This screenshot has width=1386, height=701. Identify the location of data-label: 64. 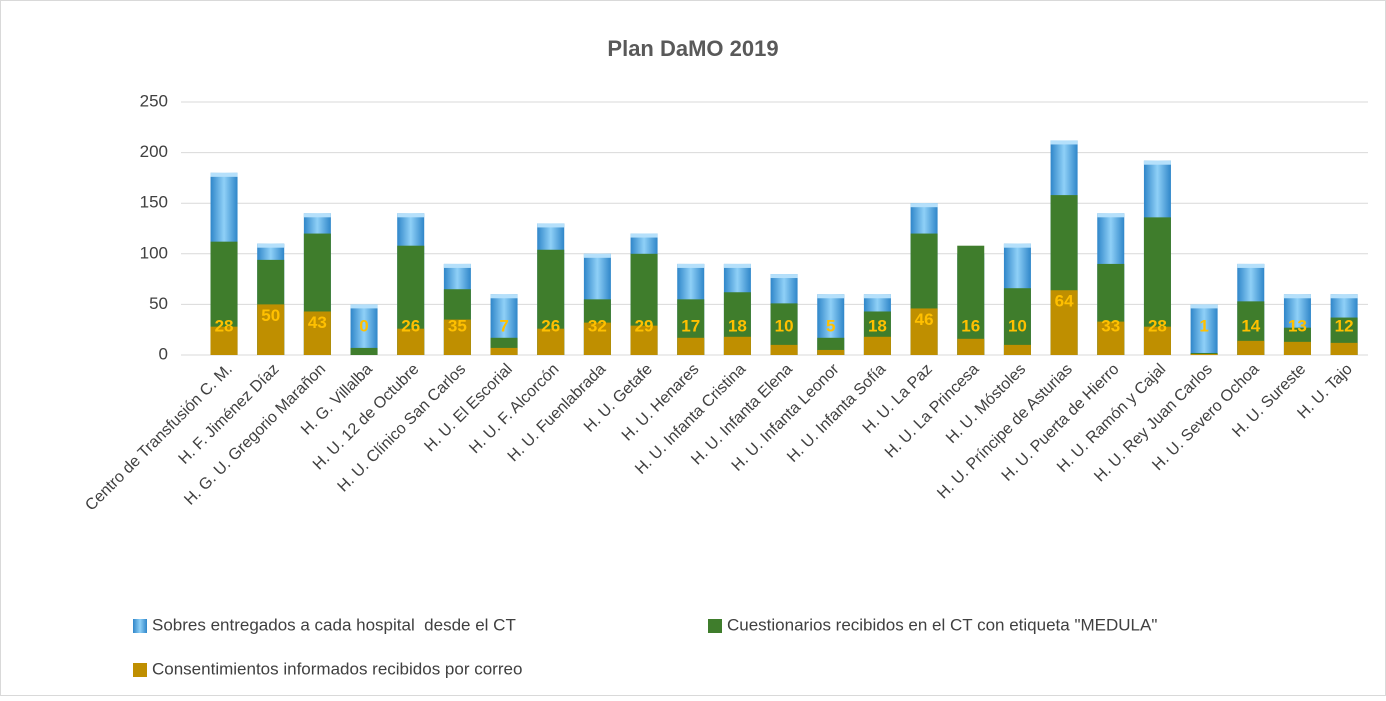
(1064, 301).